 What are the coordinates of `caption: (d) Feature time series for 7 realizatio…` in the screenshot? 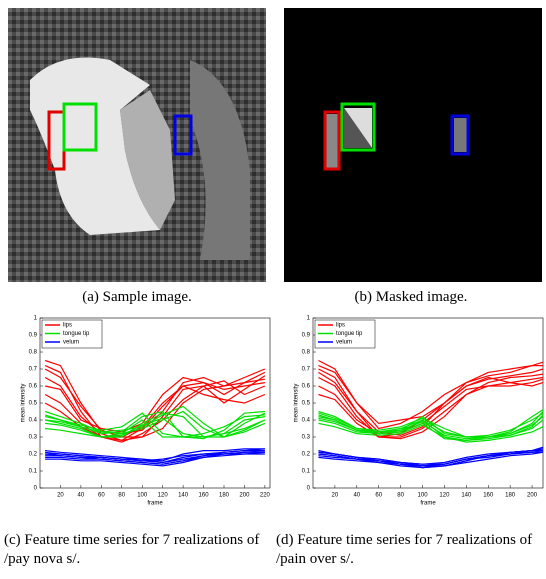 It's located at (404, 549).